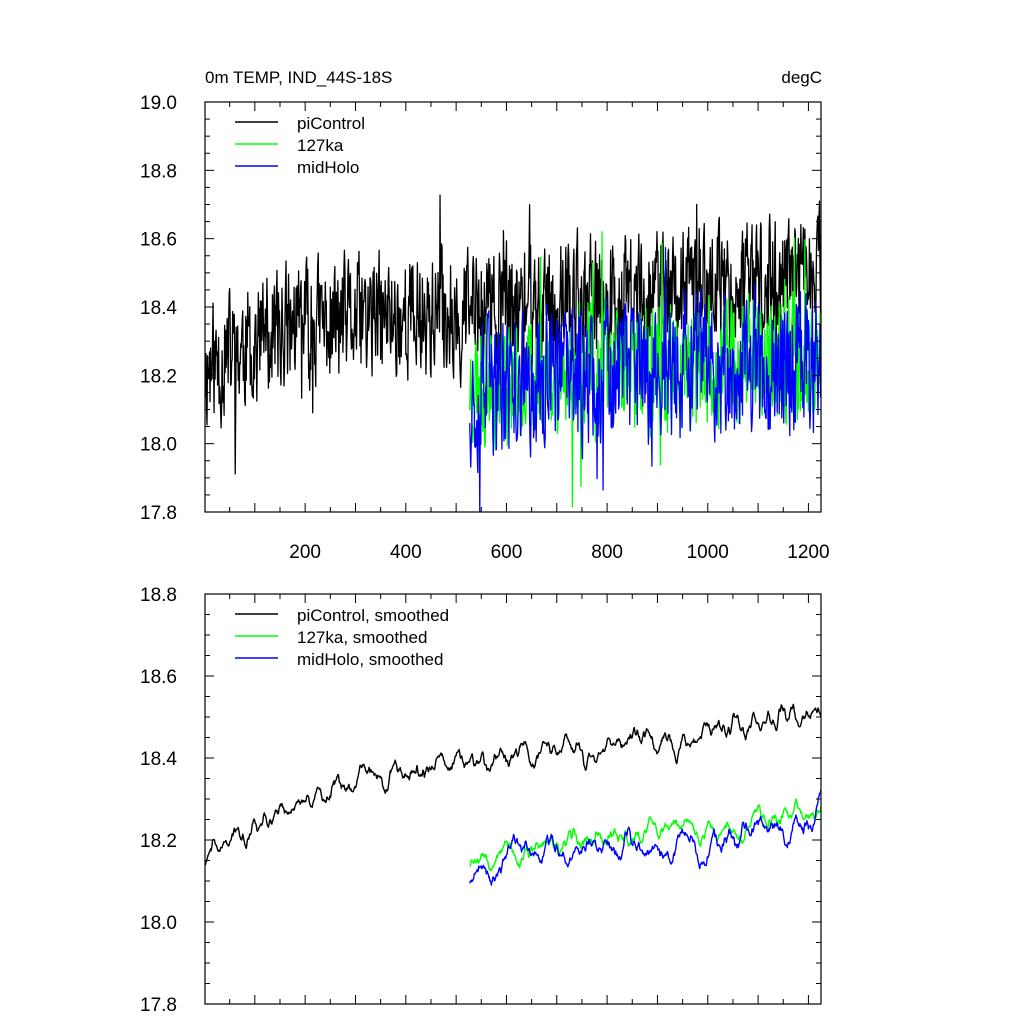 This screenshot has width=1024, height=1024. What do you see at coordinates (406, 552) in the screenshot?
I see `x-tick-label: 400` at bounding box center [406, 552].